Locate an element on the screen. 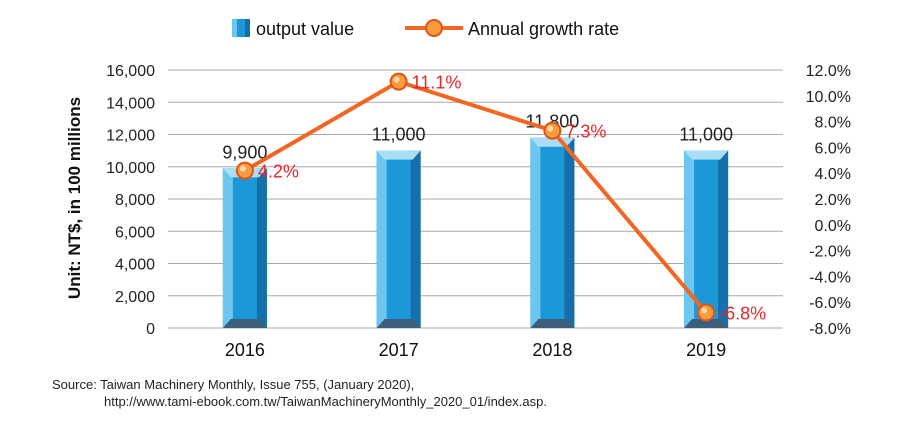  y-left-tick-label: 0 is located at coordinates (150, 329).